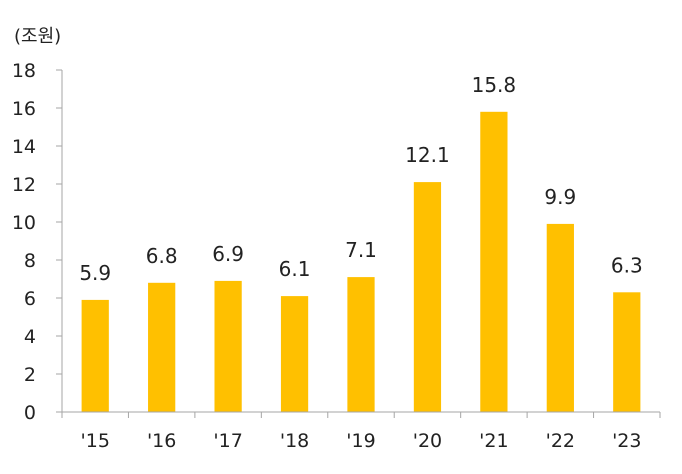 This screenshot has width=682, height=474. What do you see at coordinates (294, 441) in the screenshot?
I see `x-tick-label-3: '18` at bounding box center [294, 441].